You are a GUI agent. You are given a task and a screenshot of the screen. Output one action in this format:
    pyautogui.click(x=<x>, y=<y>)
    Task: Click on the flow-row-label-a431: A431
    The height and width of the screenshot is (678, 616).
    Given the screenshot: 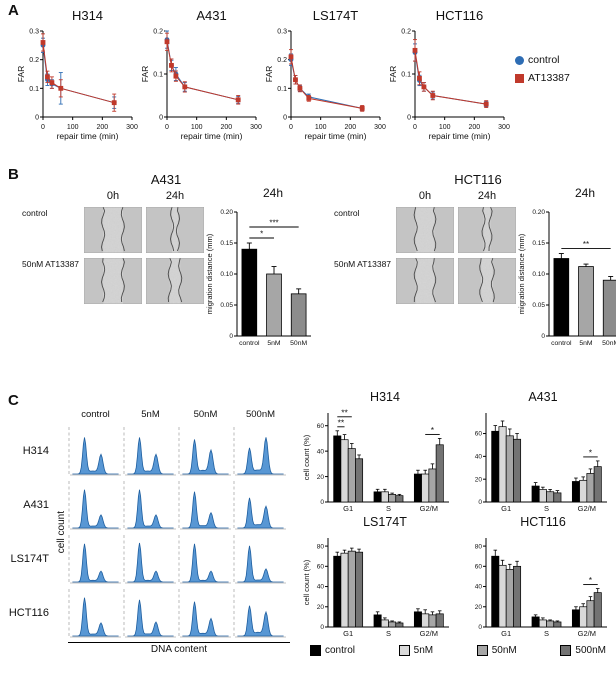 What is the action you would take?
    pyautogui.click(x=36, y=505)
    